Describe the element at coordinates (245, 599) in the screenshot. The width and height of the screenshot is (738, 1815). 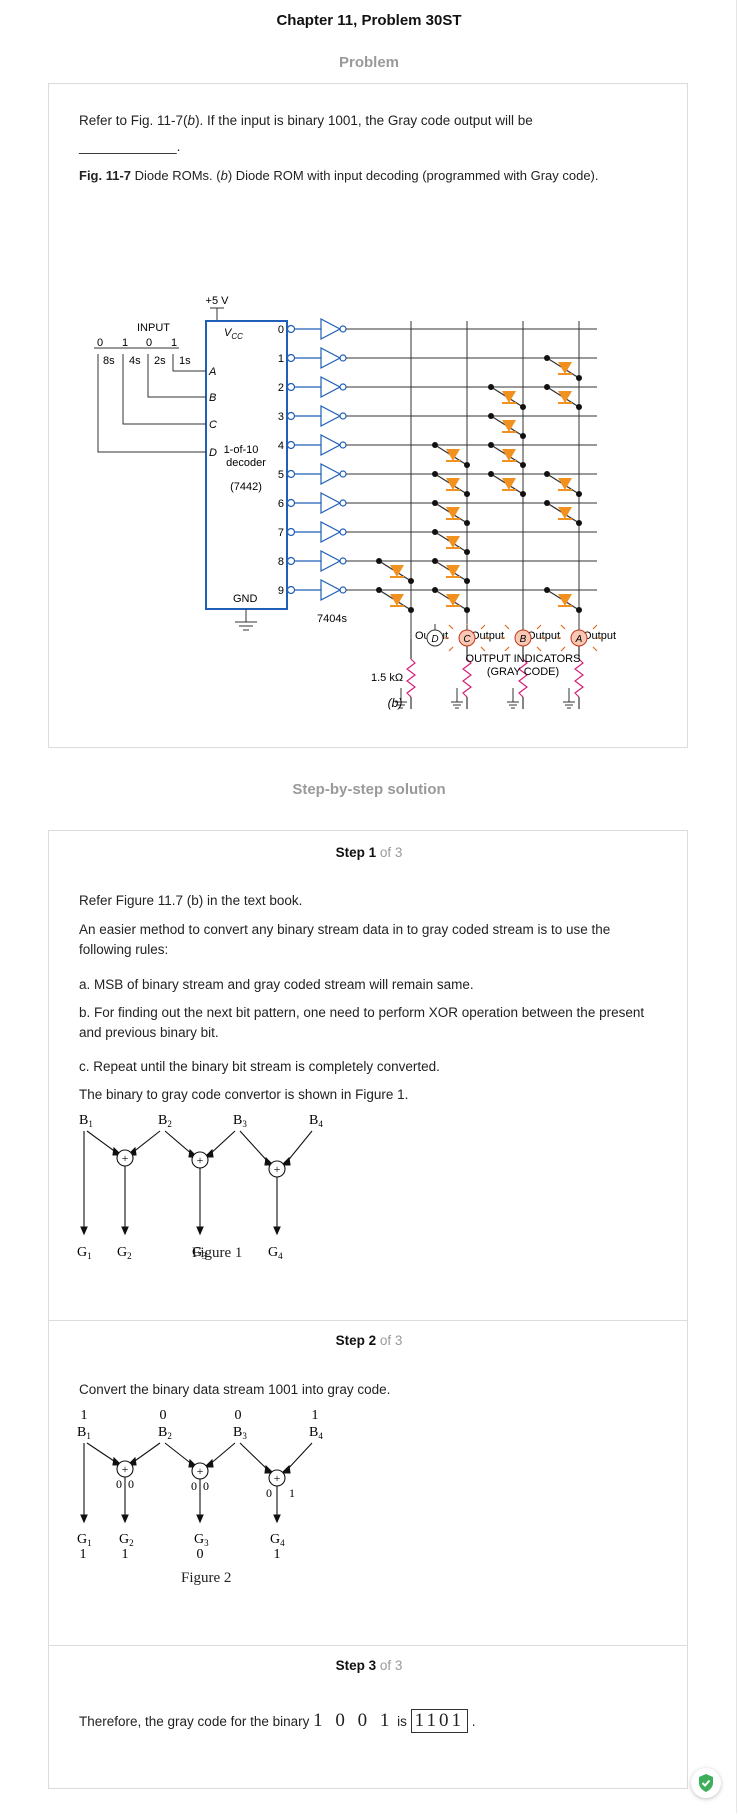
I see `gnd-label: GND` at that location.